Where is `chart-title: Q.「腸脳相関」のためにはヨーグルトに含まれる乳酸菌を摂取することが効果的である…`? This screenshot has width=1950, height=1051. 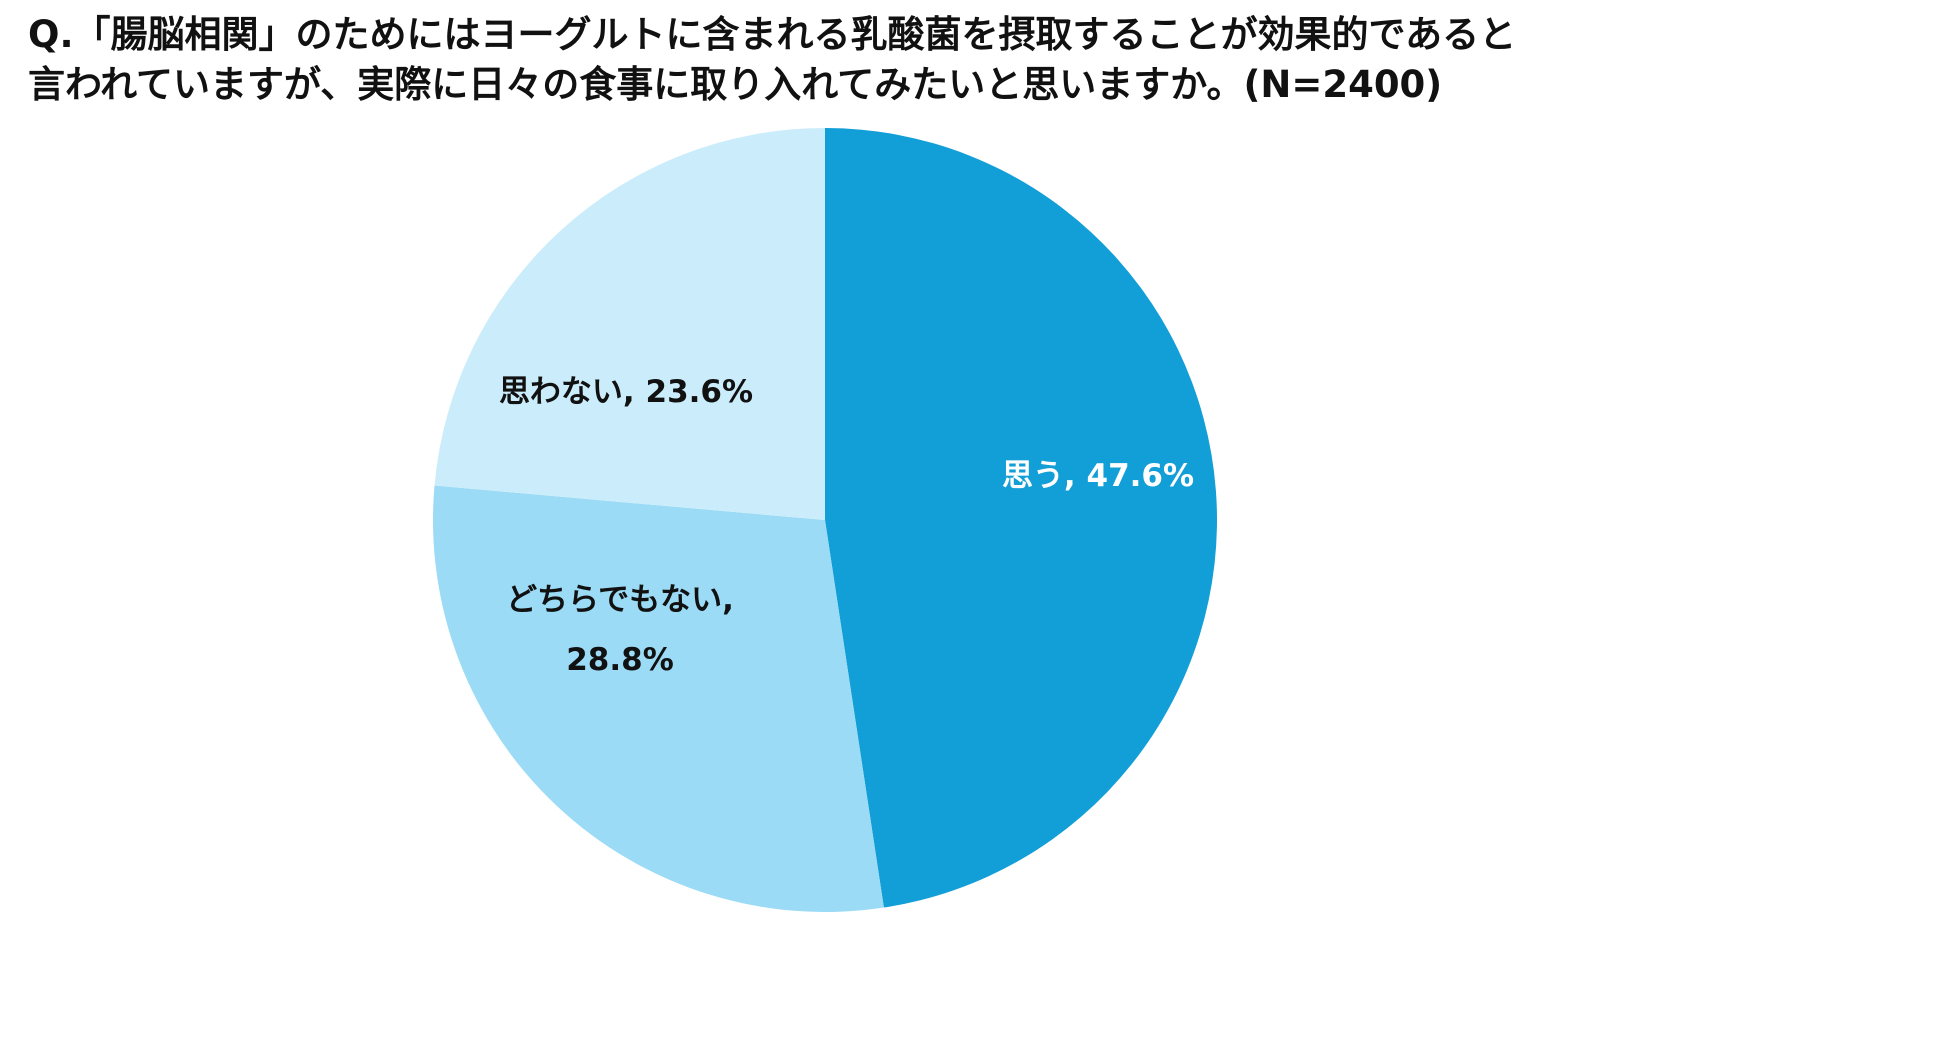 chart-title: Q.「腸脳相関」のためにはヨーグルトに含まれる乳酸菌を摂取することが効果的である… is located at coordinates (878, 60).